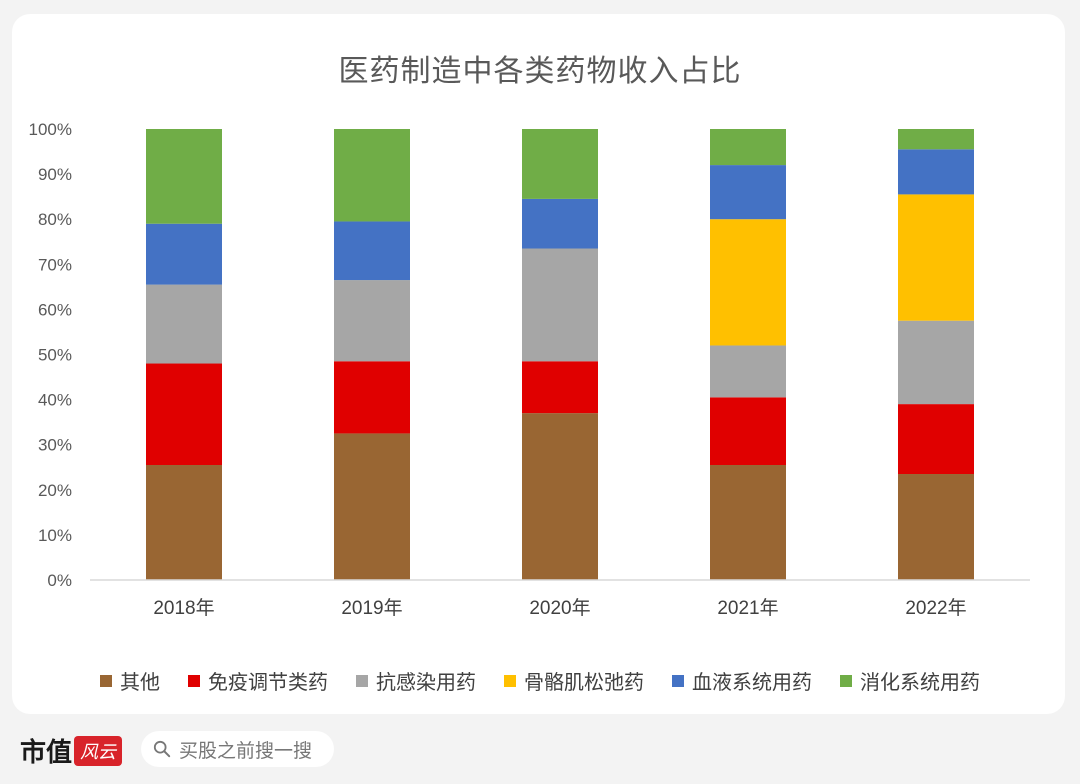 The height and width of the screenshot is (784, 1080). Describe the element at coordinates (752, 683) in the screenshot. I see `legend-label: 血液系统用药` at that location.